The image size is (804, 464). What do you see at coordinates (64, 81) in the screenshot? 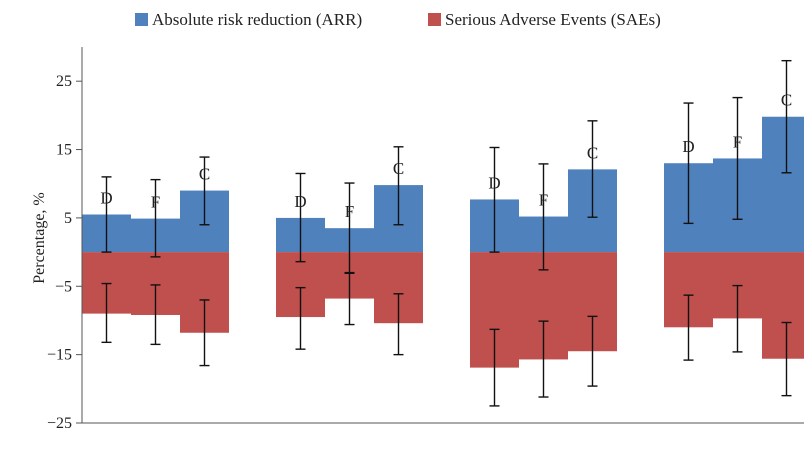
I see `y-tick-label: 25` at bounding box center [64, 81].